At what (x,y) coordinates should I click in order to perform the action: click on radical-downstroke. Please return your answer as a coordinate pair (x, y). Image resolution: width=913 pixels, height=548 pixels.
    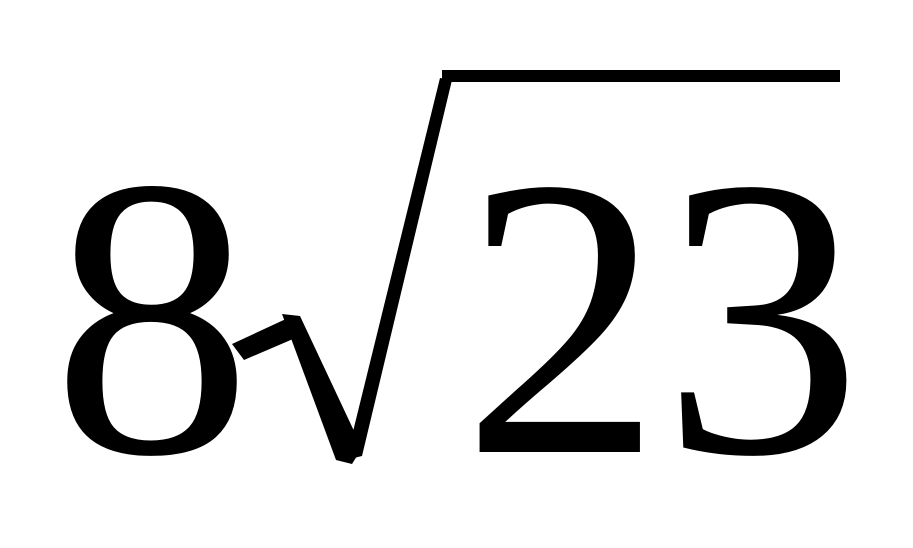
    Looking at the image, I should click on (322, 389).